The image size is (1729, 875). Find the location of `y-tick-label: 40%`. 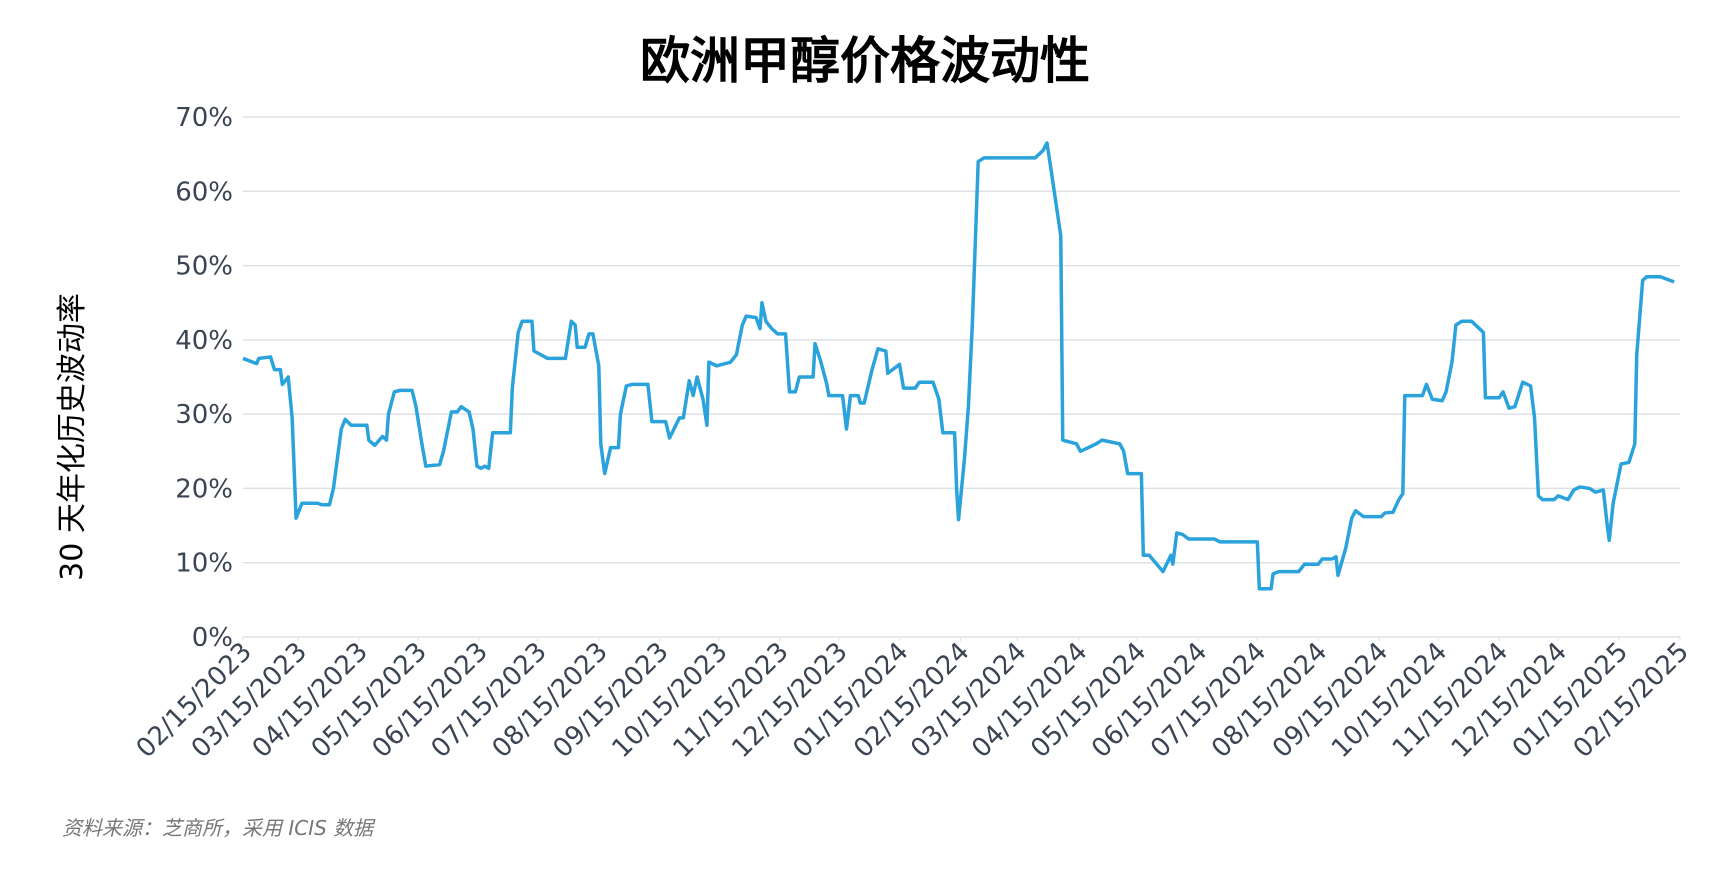

y-tick-label: 40% is located at coordinates (204, 341).